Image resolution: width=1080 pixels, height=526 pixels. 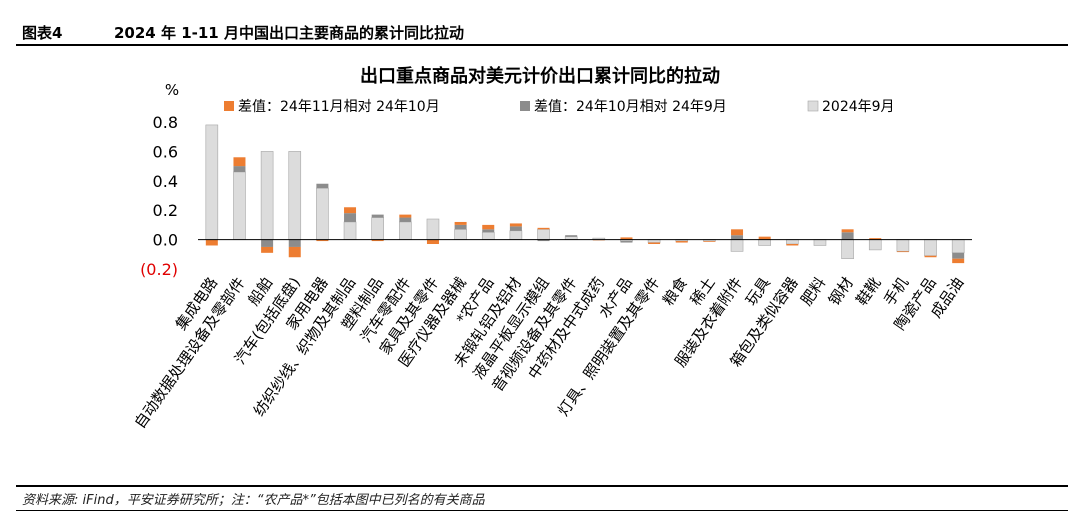 What do you see at coordinates (869, 291) in the screenshot?
I see `x-tick-label: 鞋靴` at bounding box center [869, 291].